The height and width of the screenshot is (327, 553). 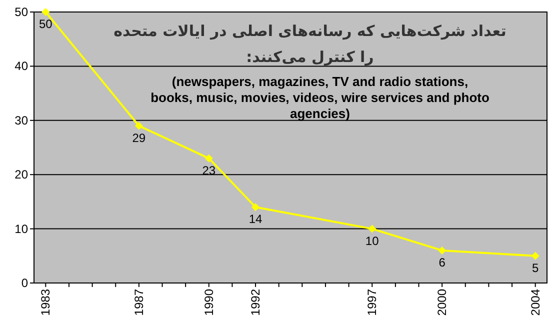 What do you see at coordinates (139, 137) in the screenshot?
I see `data-label: 29` at bounding box center [139, 137].